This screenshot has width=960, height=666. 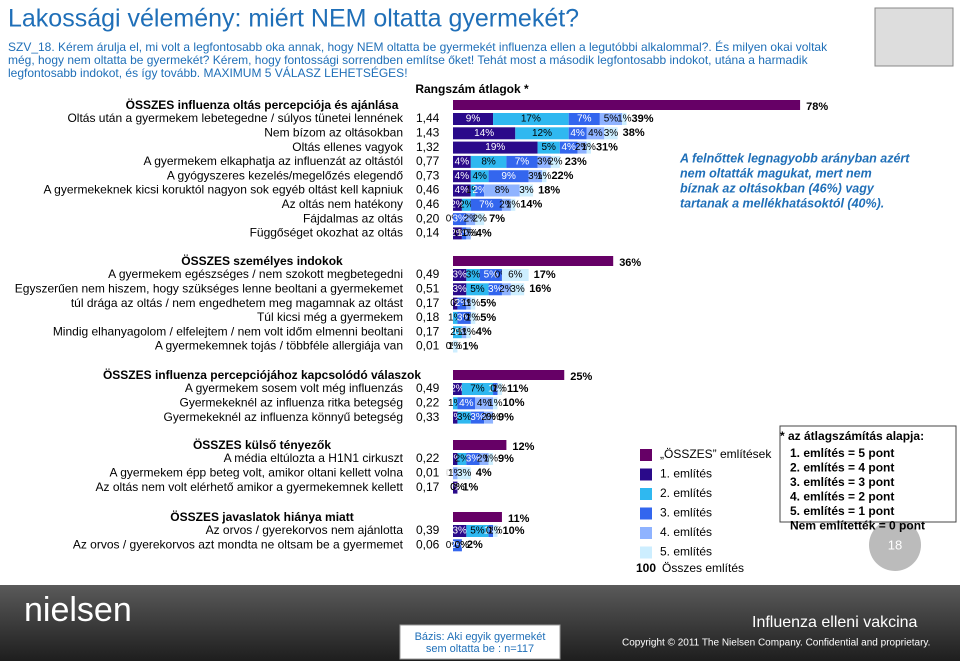 I want to click on rank: 0,46, so click(x=428, y=204).